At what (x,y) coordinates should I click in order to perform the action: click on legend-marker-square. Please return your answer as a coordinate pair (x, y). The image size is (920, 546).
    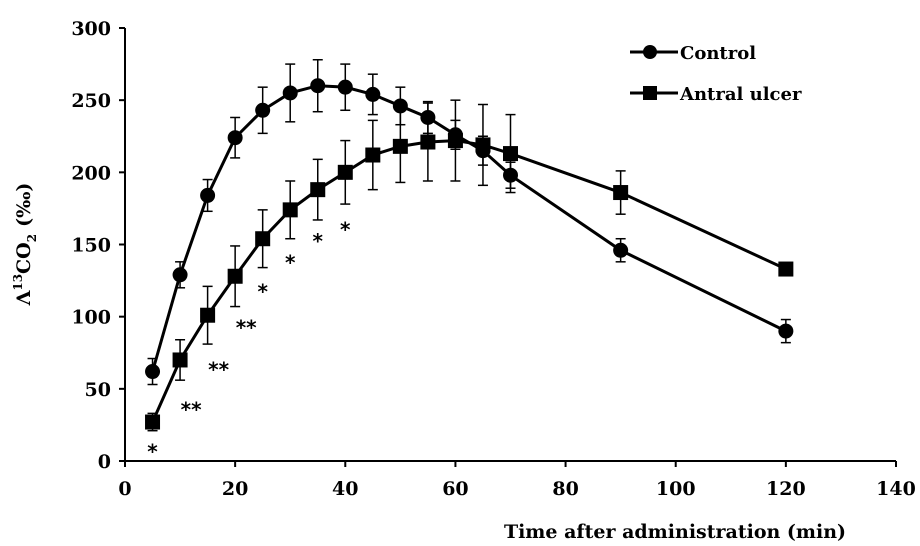
    Looking at the image, I should click on (650, 93).